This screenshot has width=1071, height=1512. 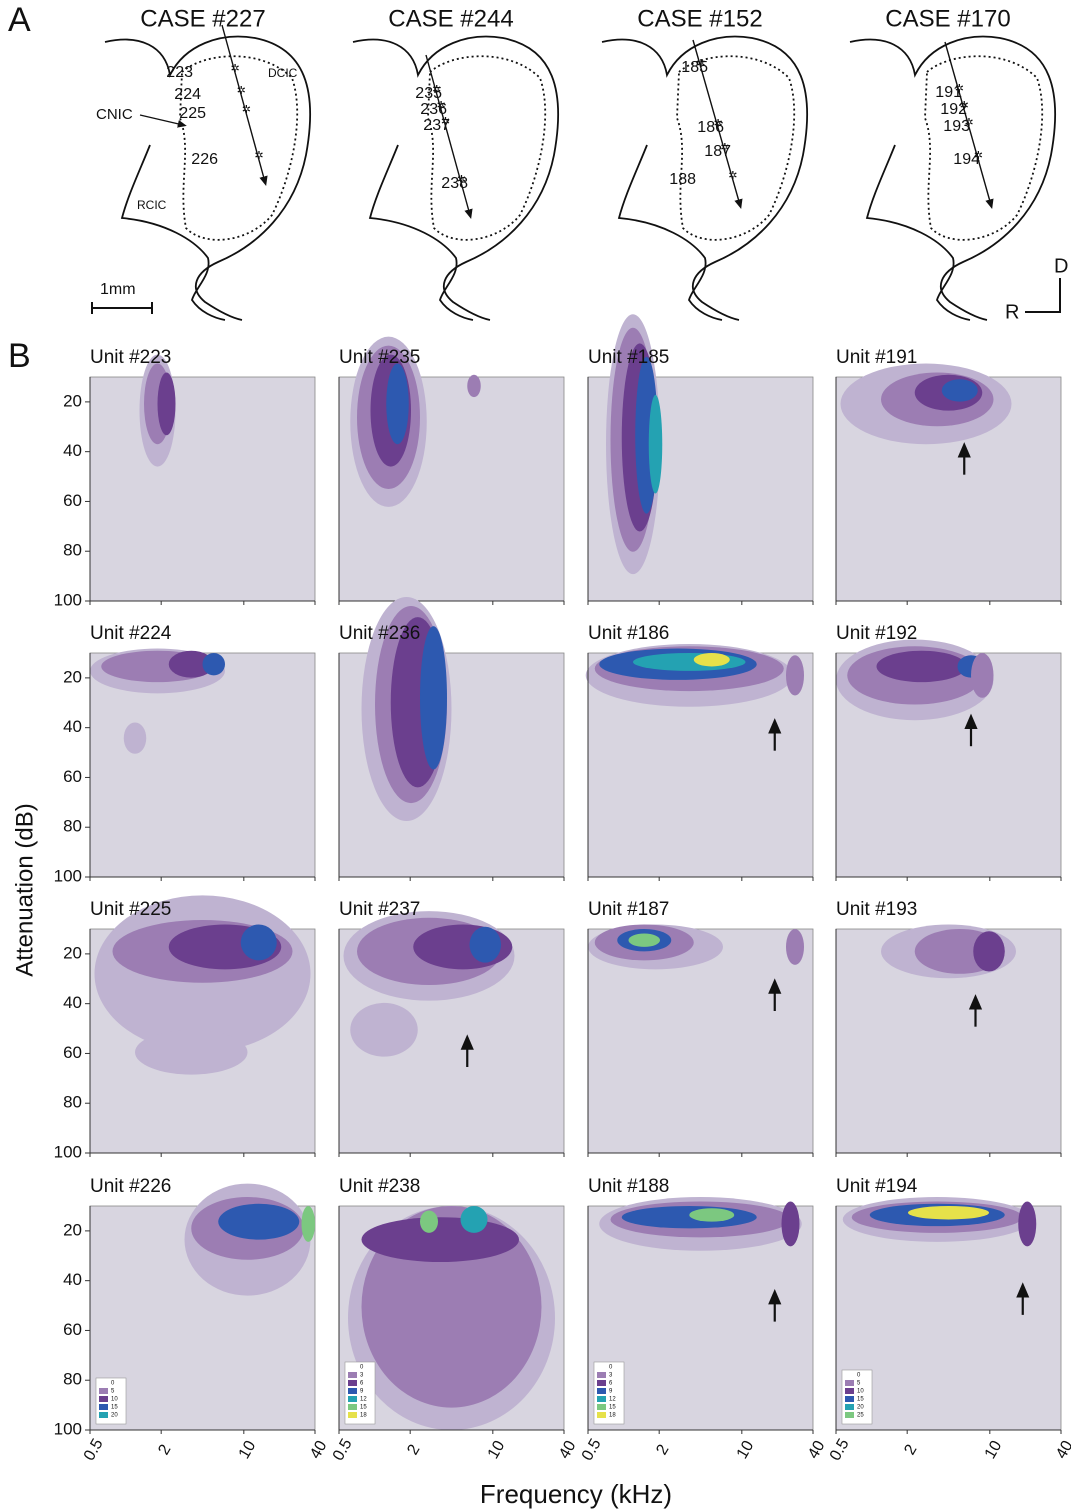 I want to click on case-title: CASE #227, so click(x=202, y=18).